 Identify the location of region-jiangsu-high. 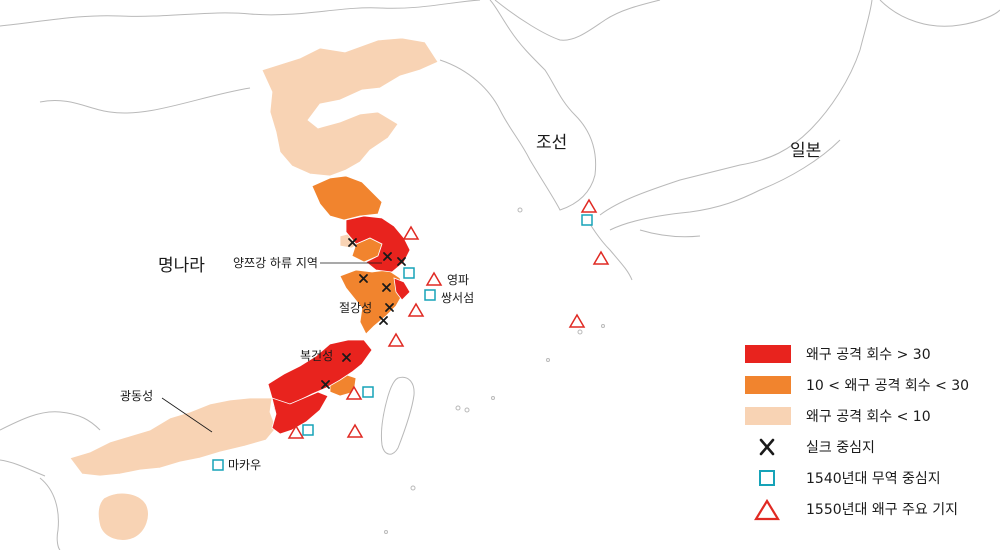
(378, 244).